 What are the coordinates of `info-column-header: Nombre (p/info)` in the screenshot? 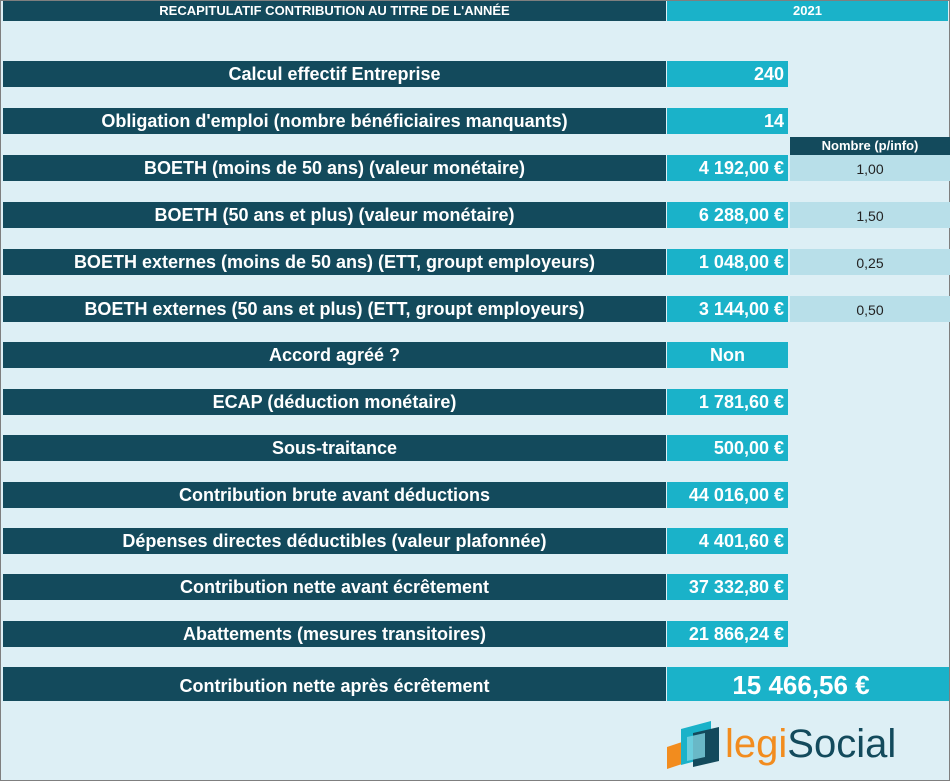 It's located at (870, 146).